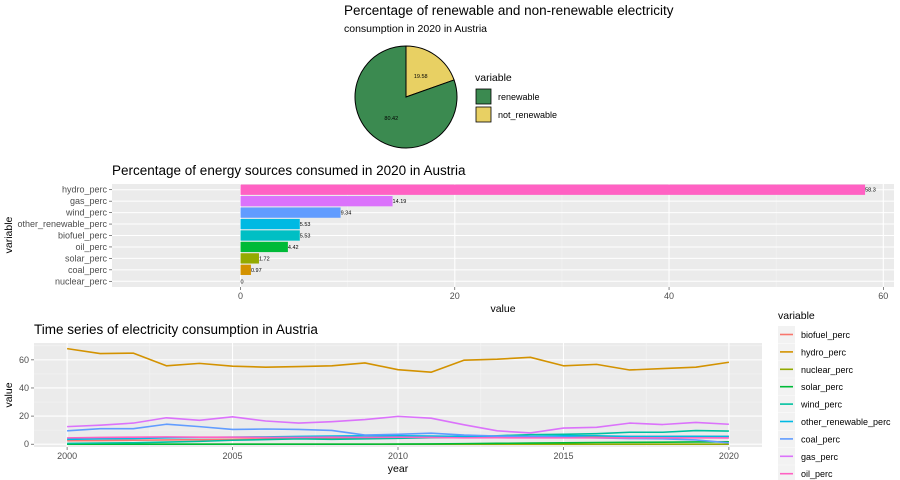 The height and width of the screenshot is (480, 900). What do you see at coordinates (305, 237) in the screenshot?
I see `bar-label-biofuel-perc: 5.53` at bounding box center [305, 237].